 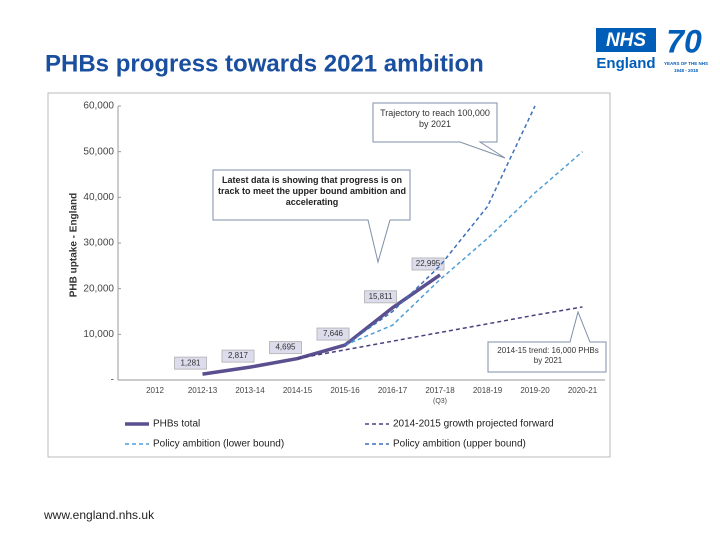 What do you see at coordinates (686, 70) in the screenshot?
I see `logo-span: 1948 - 2018` at bounding box center [686, 70].